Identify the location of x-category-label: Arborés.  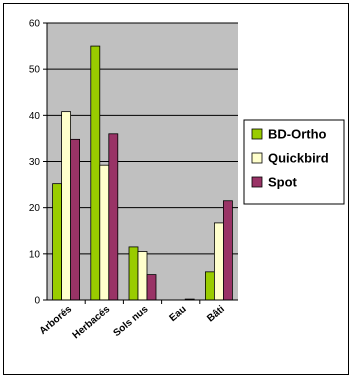
(56, 320).